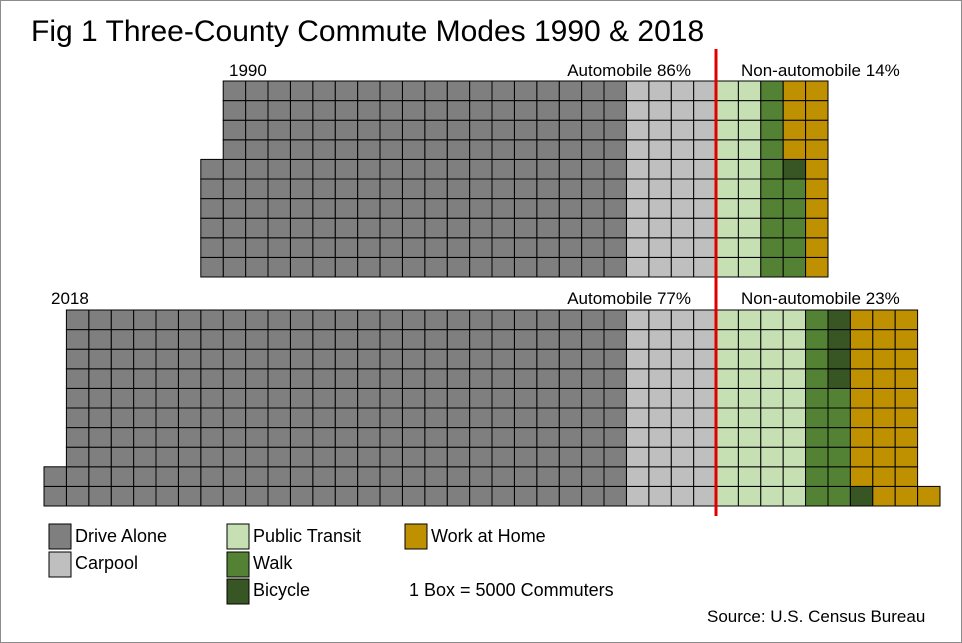 This screenshot has height=643, width=962. What do you see at coordinates (307, 536) in the screenshot?
I see `legend-label-public-transit: Public Transit` at bounding box center [307, 536].